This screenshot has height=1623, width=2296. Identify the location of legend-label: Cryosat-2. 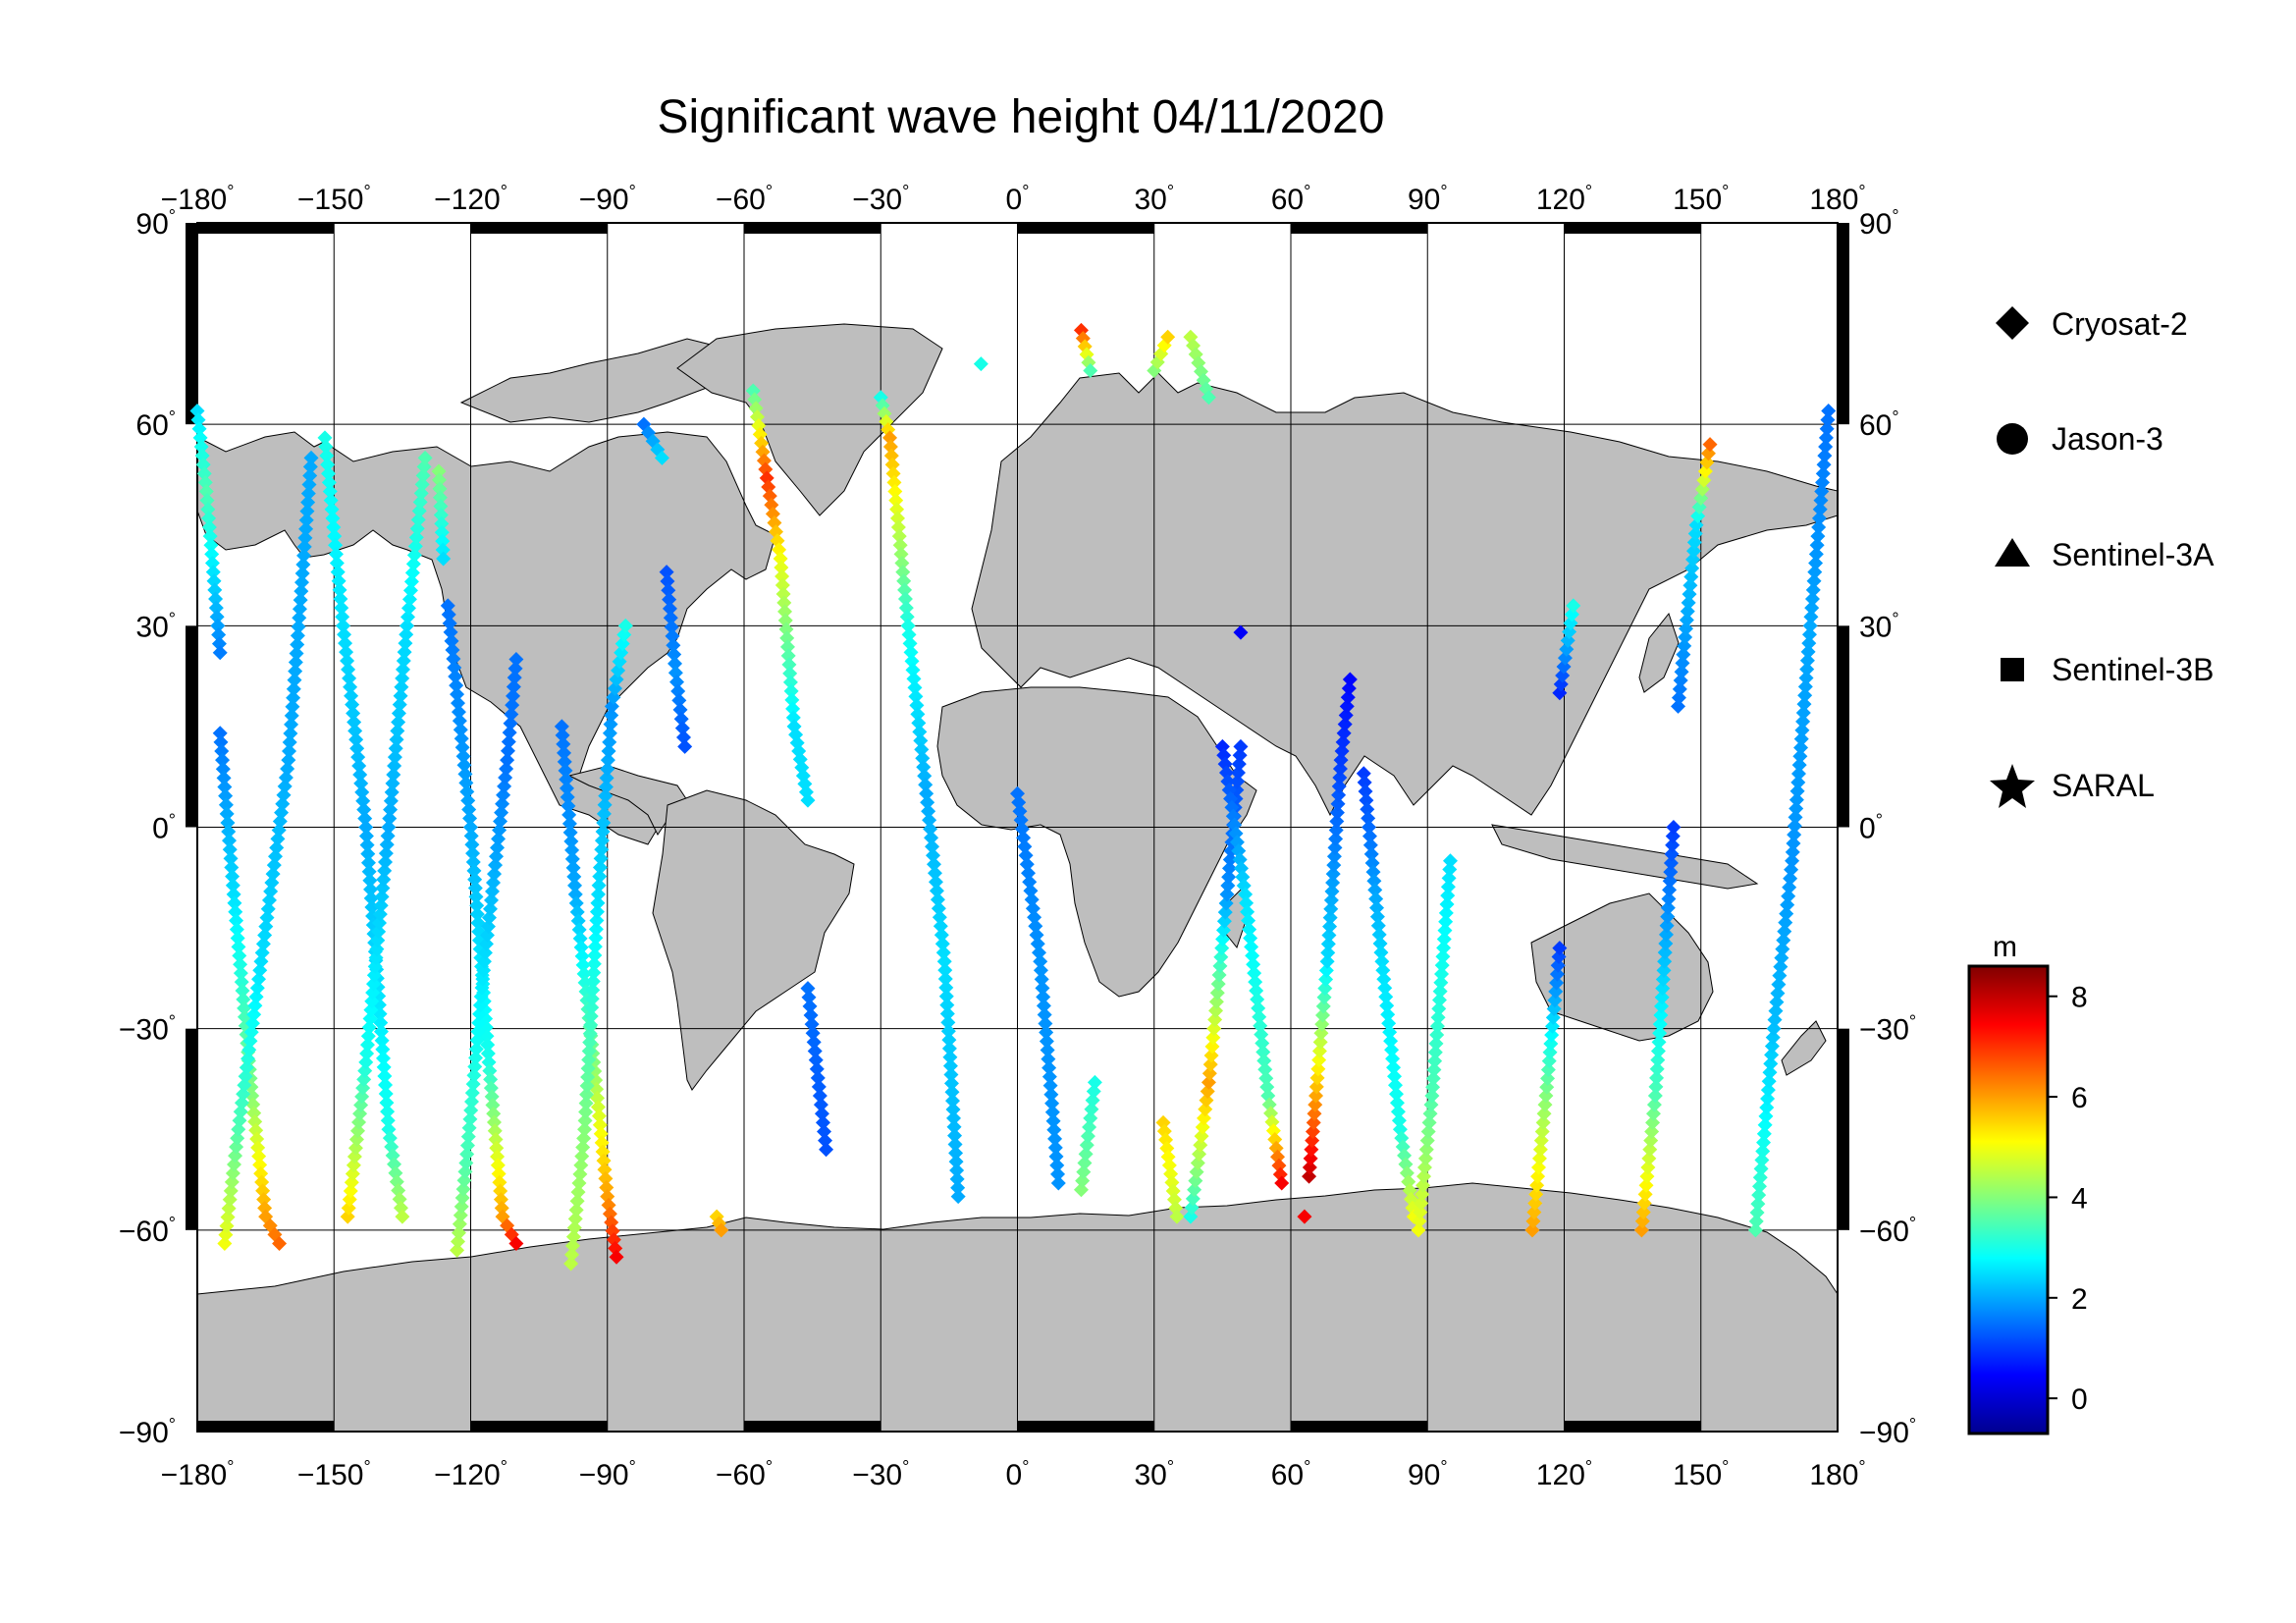
(2120, 324).